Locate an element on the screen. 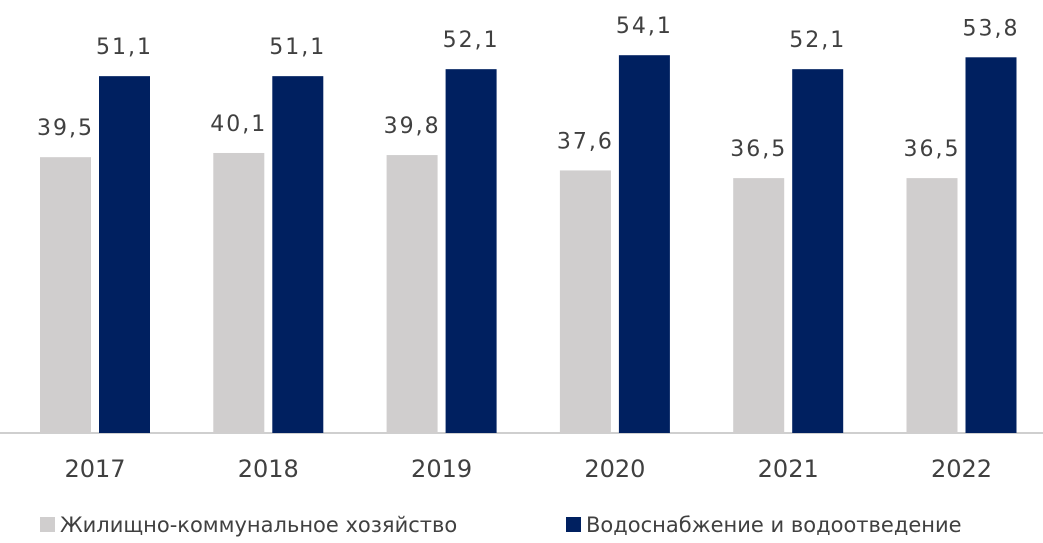 The width and height of the screenshot is (1043, 543). data-label: 39,5 is located at coordinates (65, 128).